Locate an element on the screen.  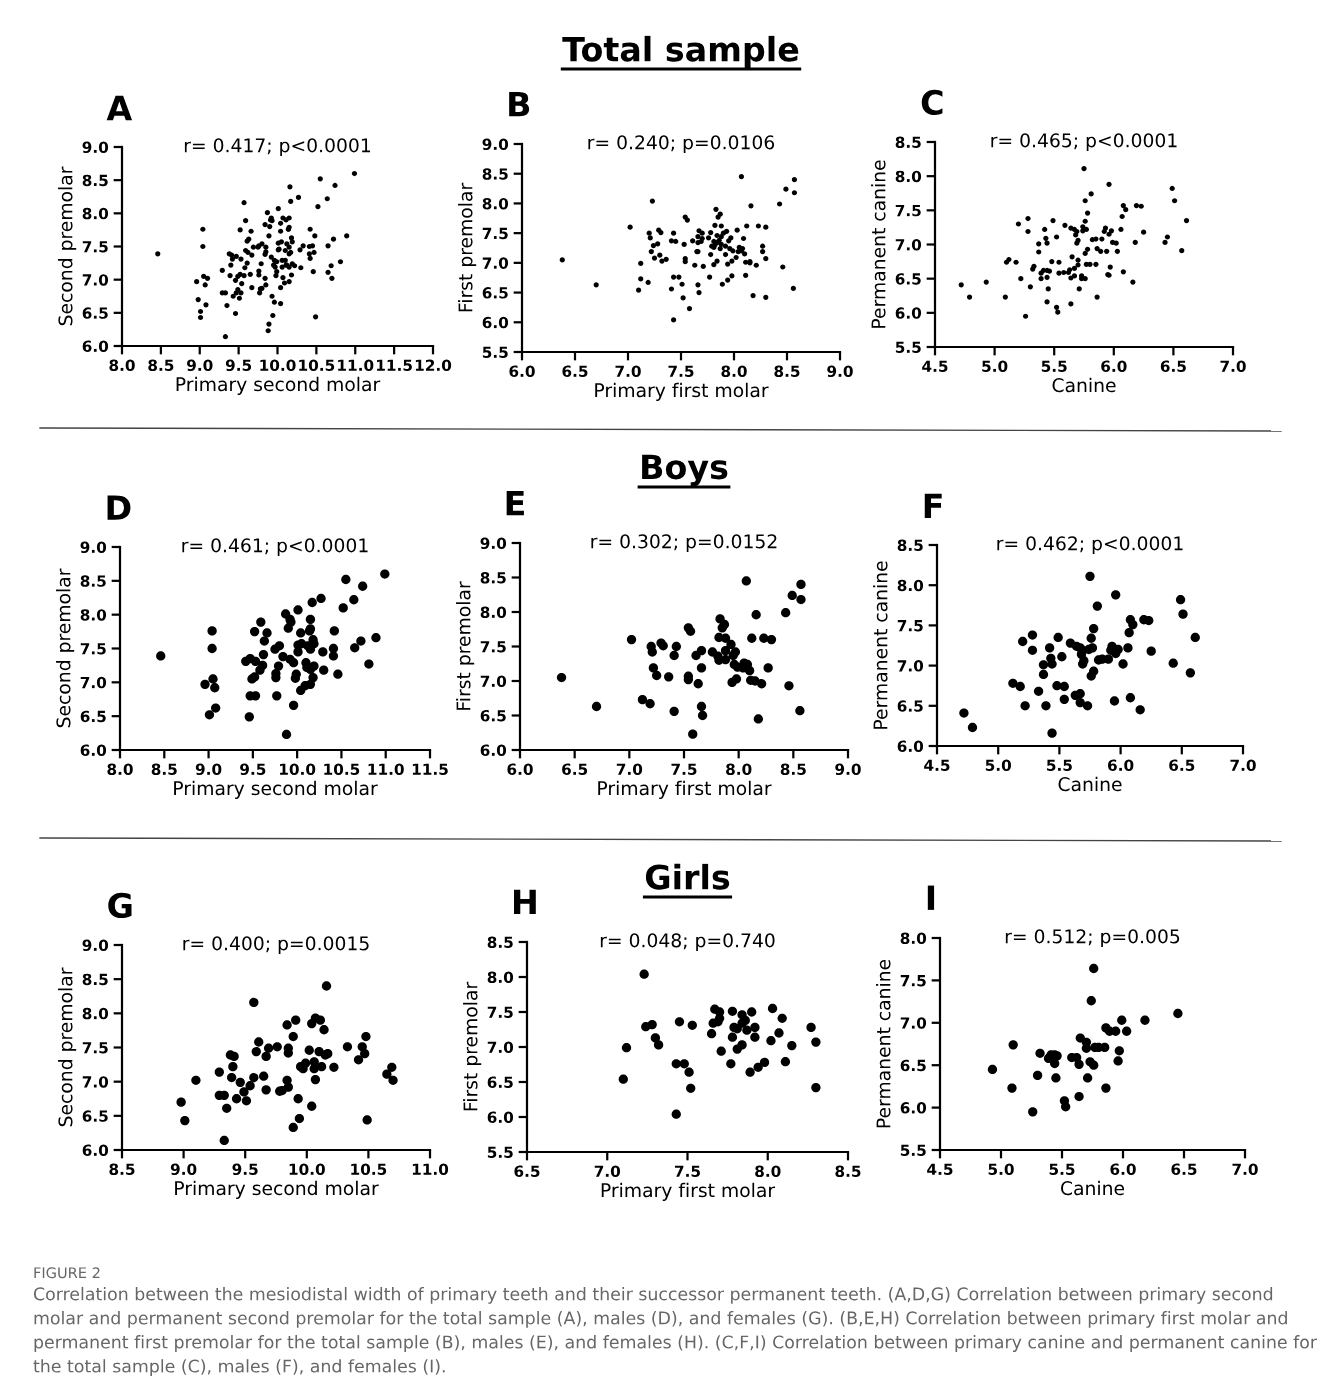
y-axis-title: First premolar is located at coordinates (467, 247).